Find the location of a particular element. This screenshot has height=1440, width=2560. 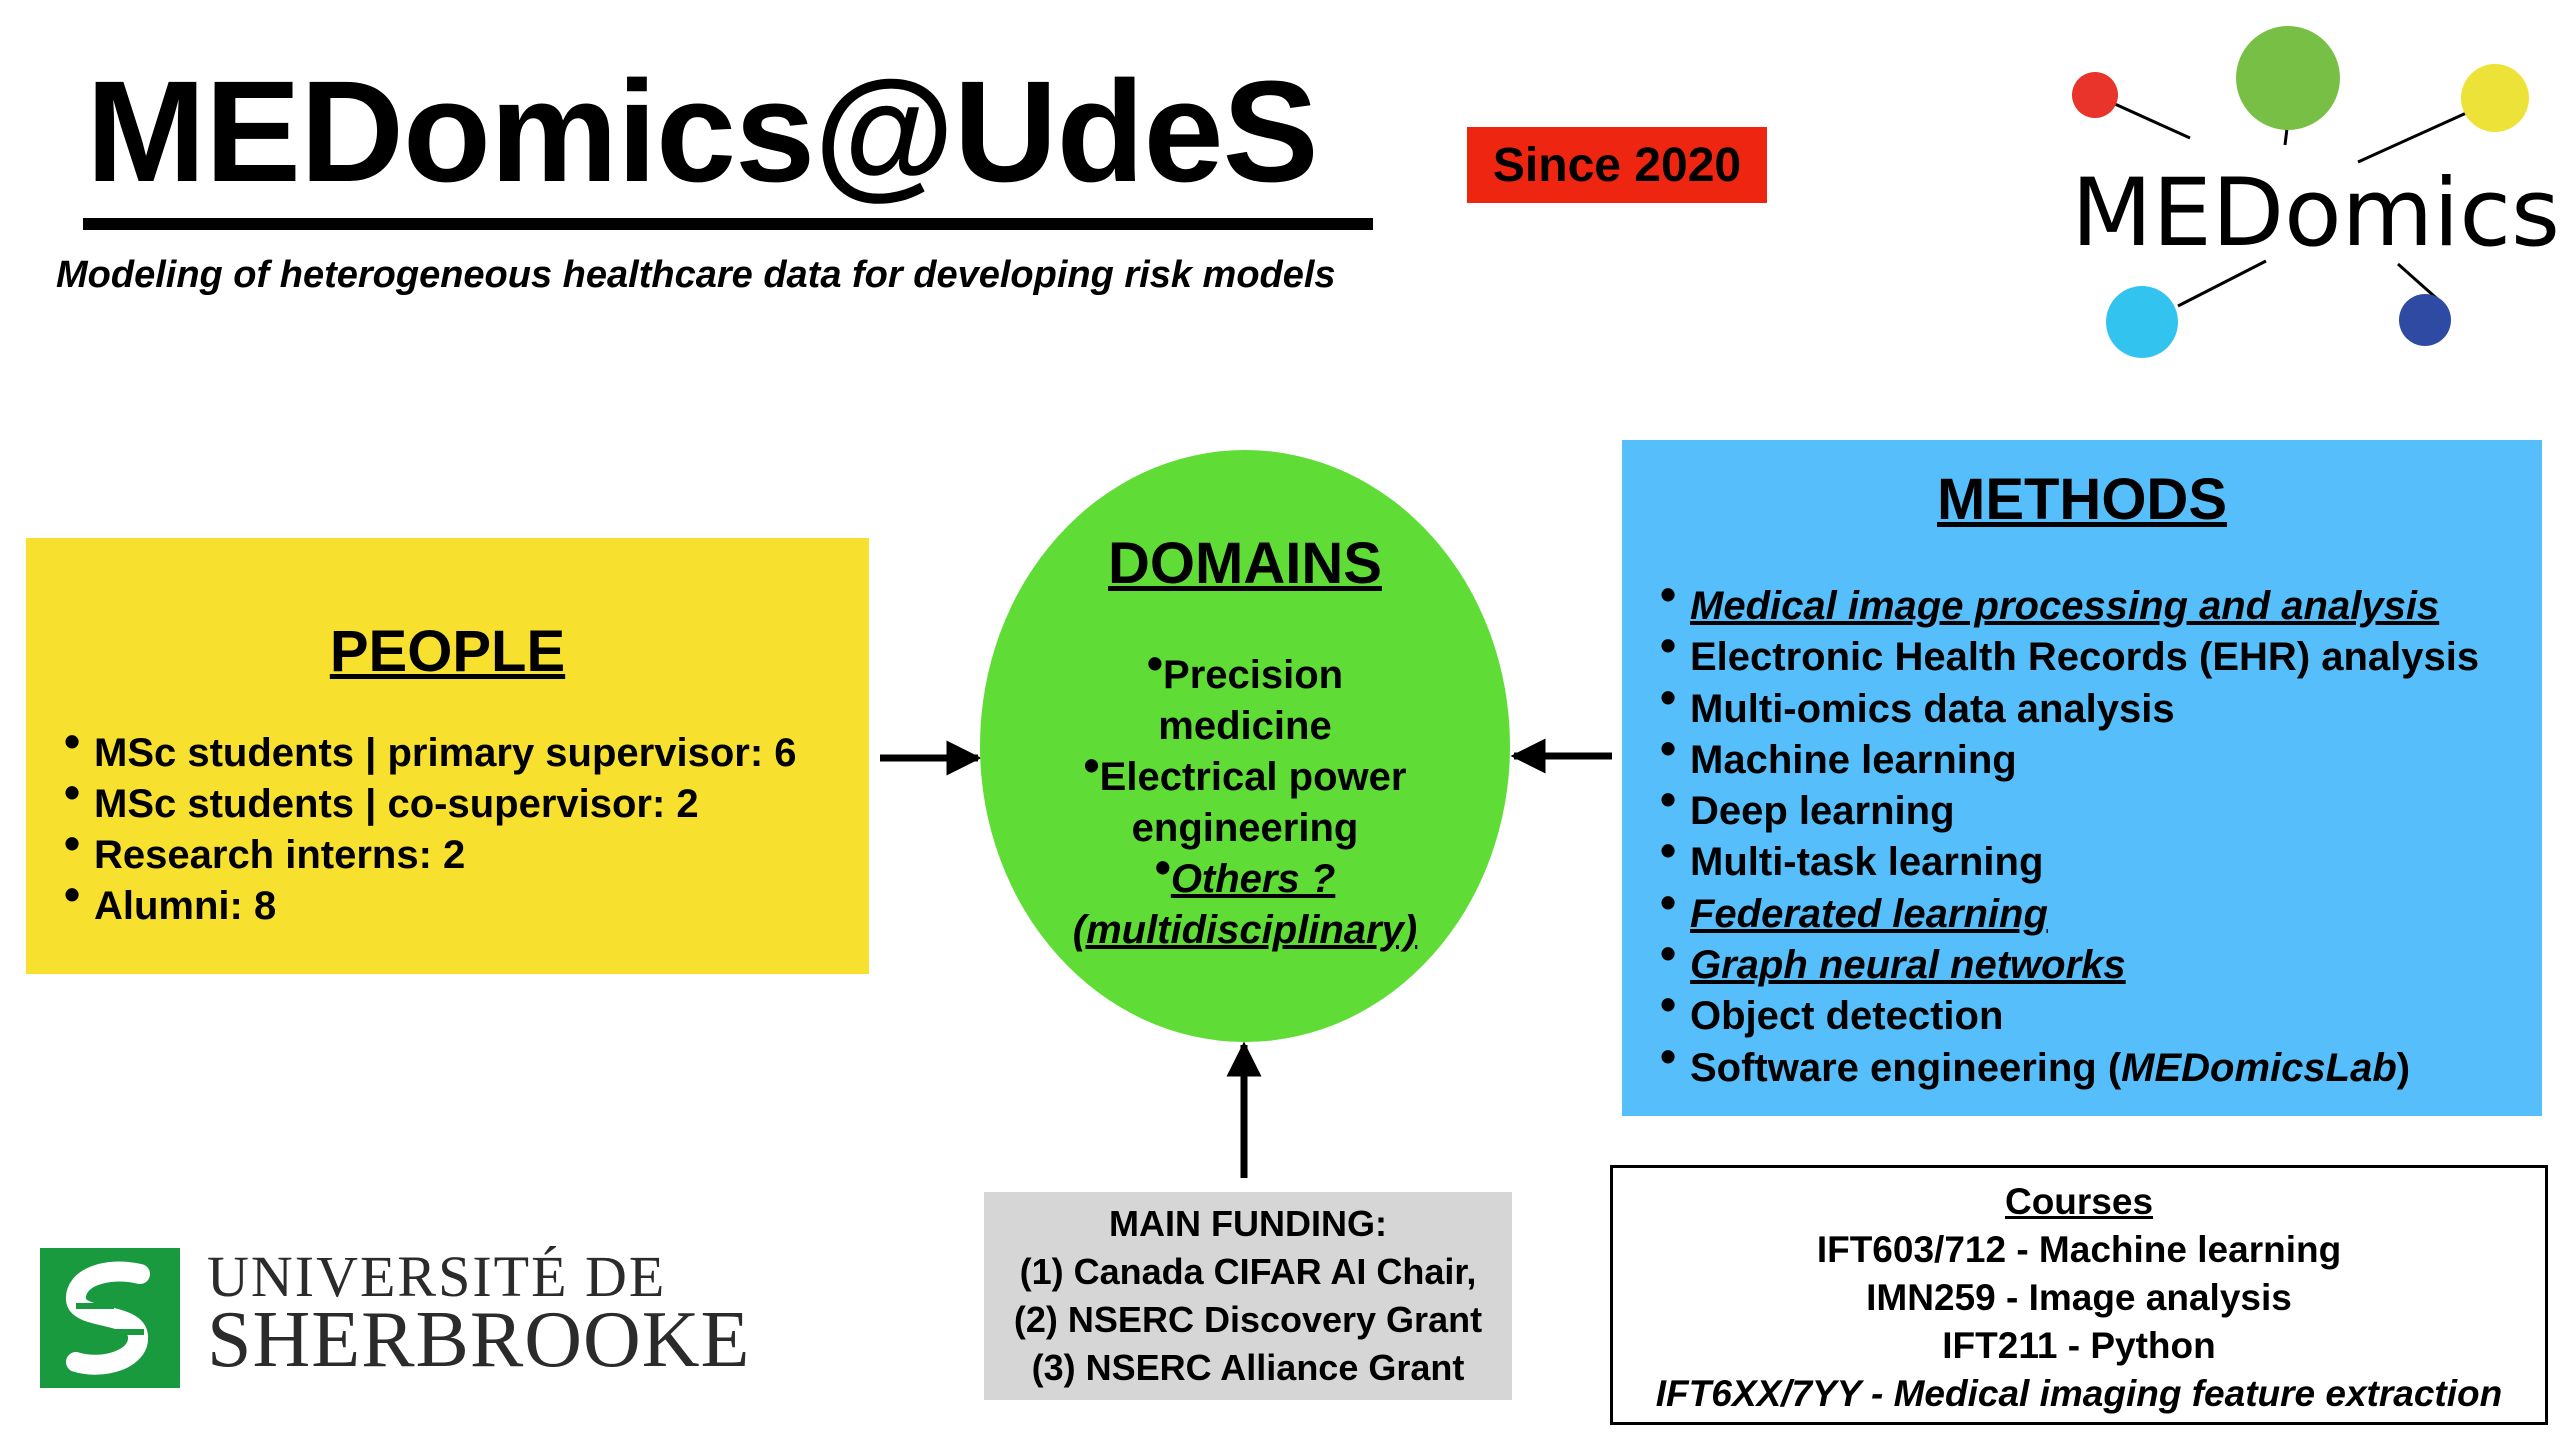

logo-node-green is located at coordinates (2288, 78).